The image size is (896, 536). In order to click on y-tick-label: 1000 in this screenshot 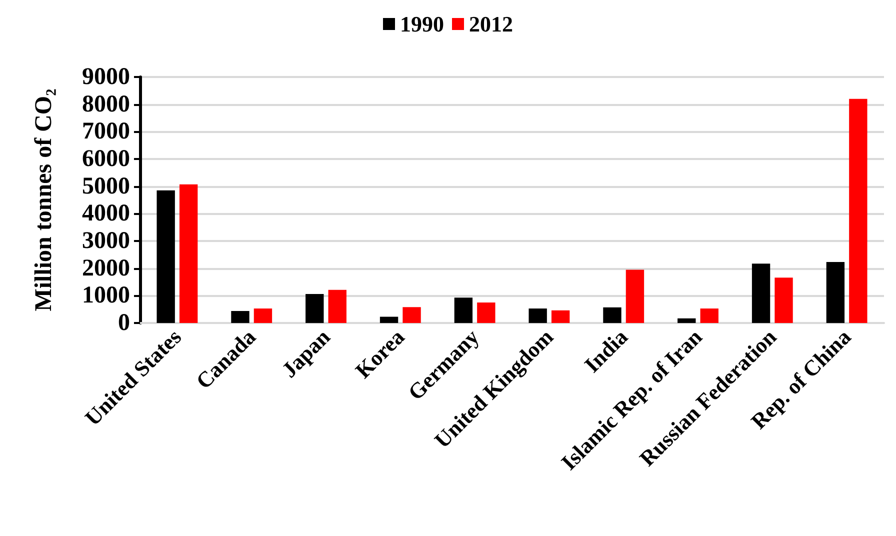, I will do `click(106, 295)`.